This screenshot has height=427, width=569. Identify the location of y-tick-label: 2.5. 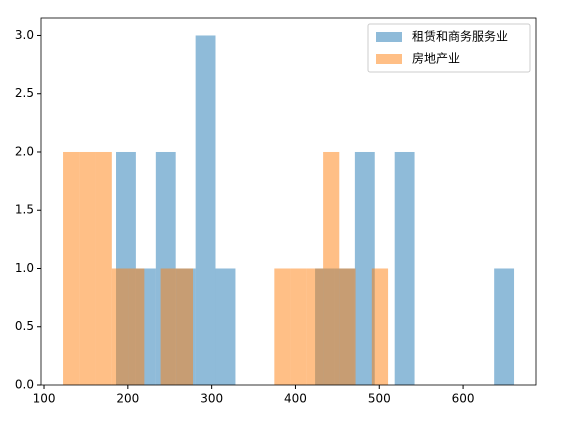
(24, 93).